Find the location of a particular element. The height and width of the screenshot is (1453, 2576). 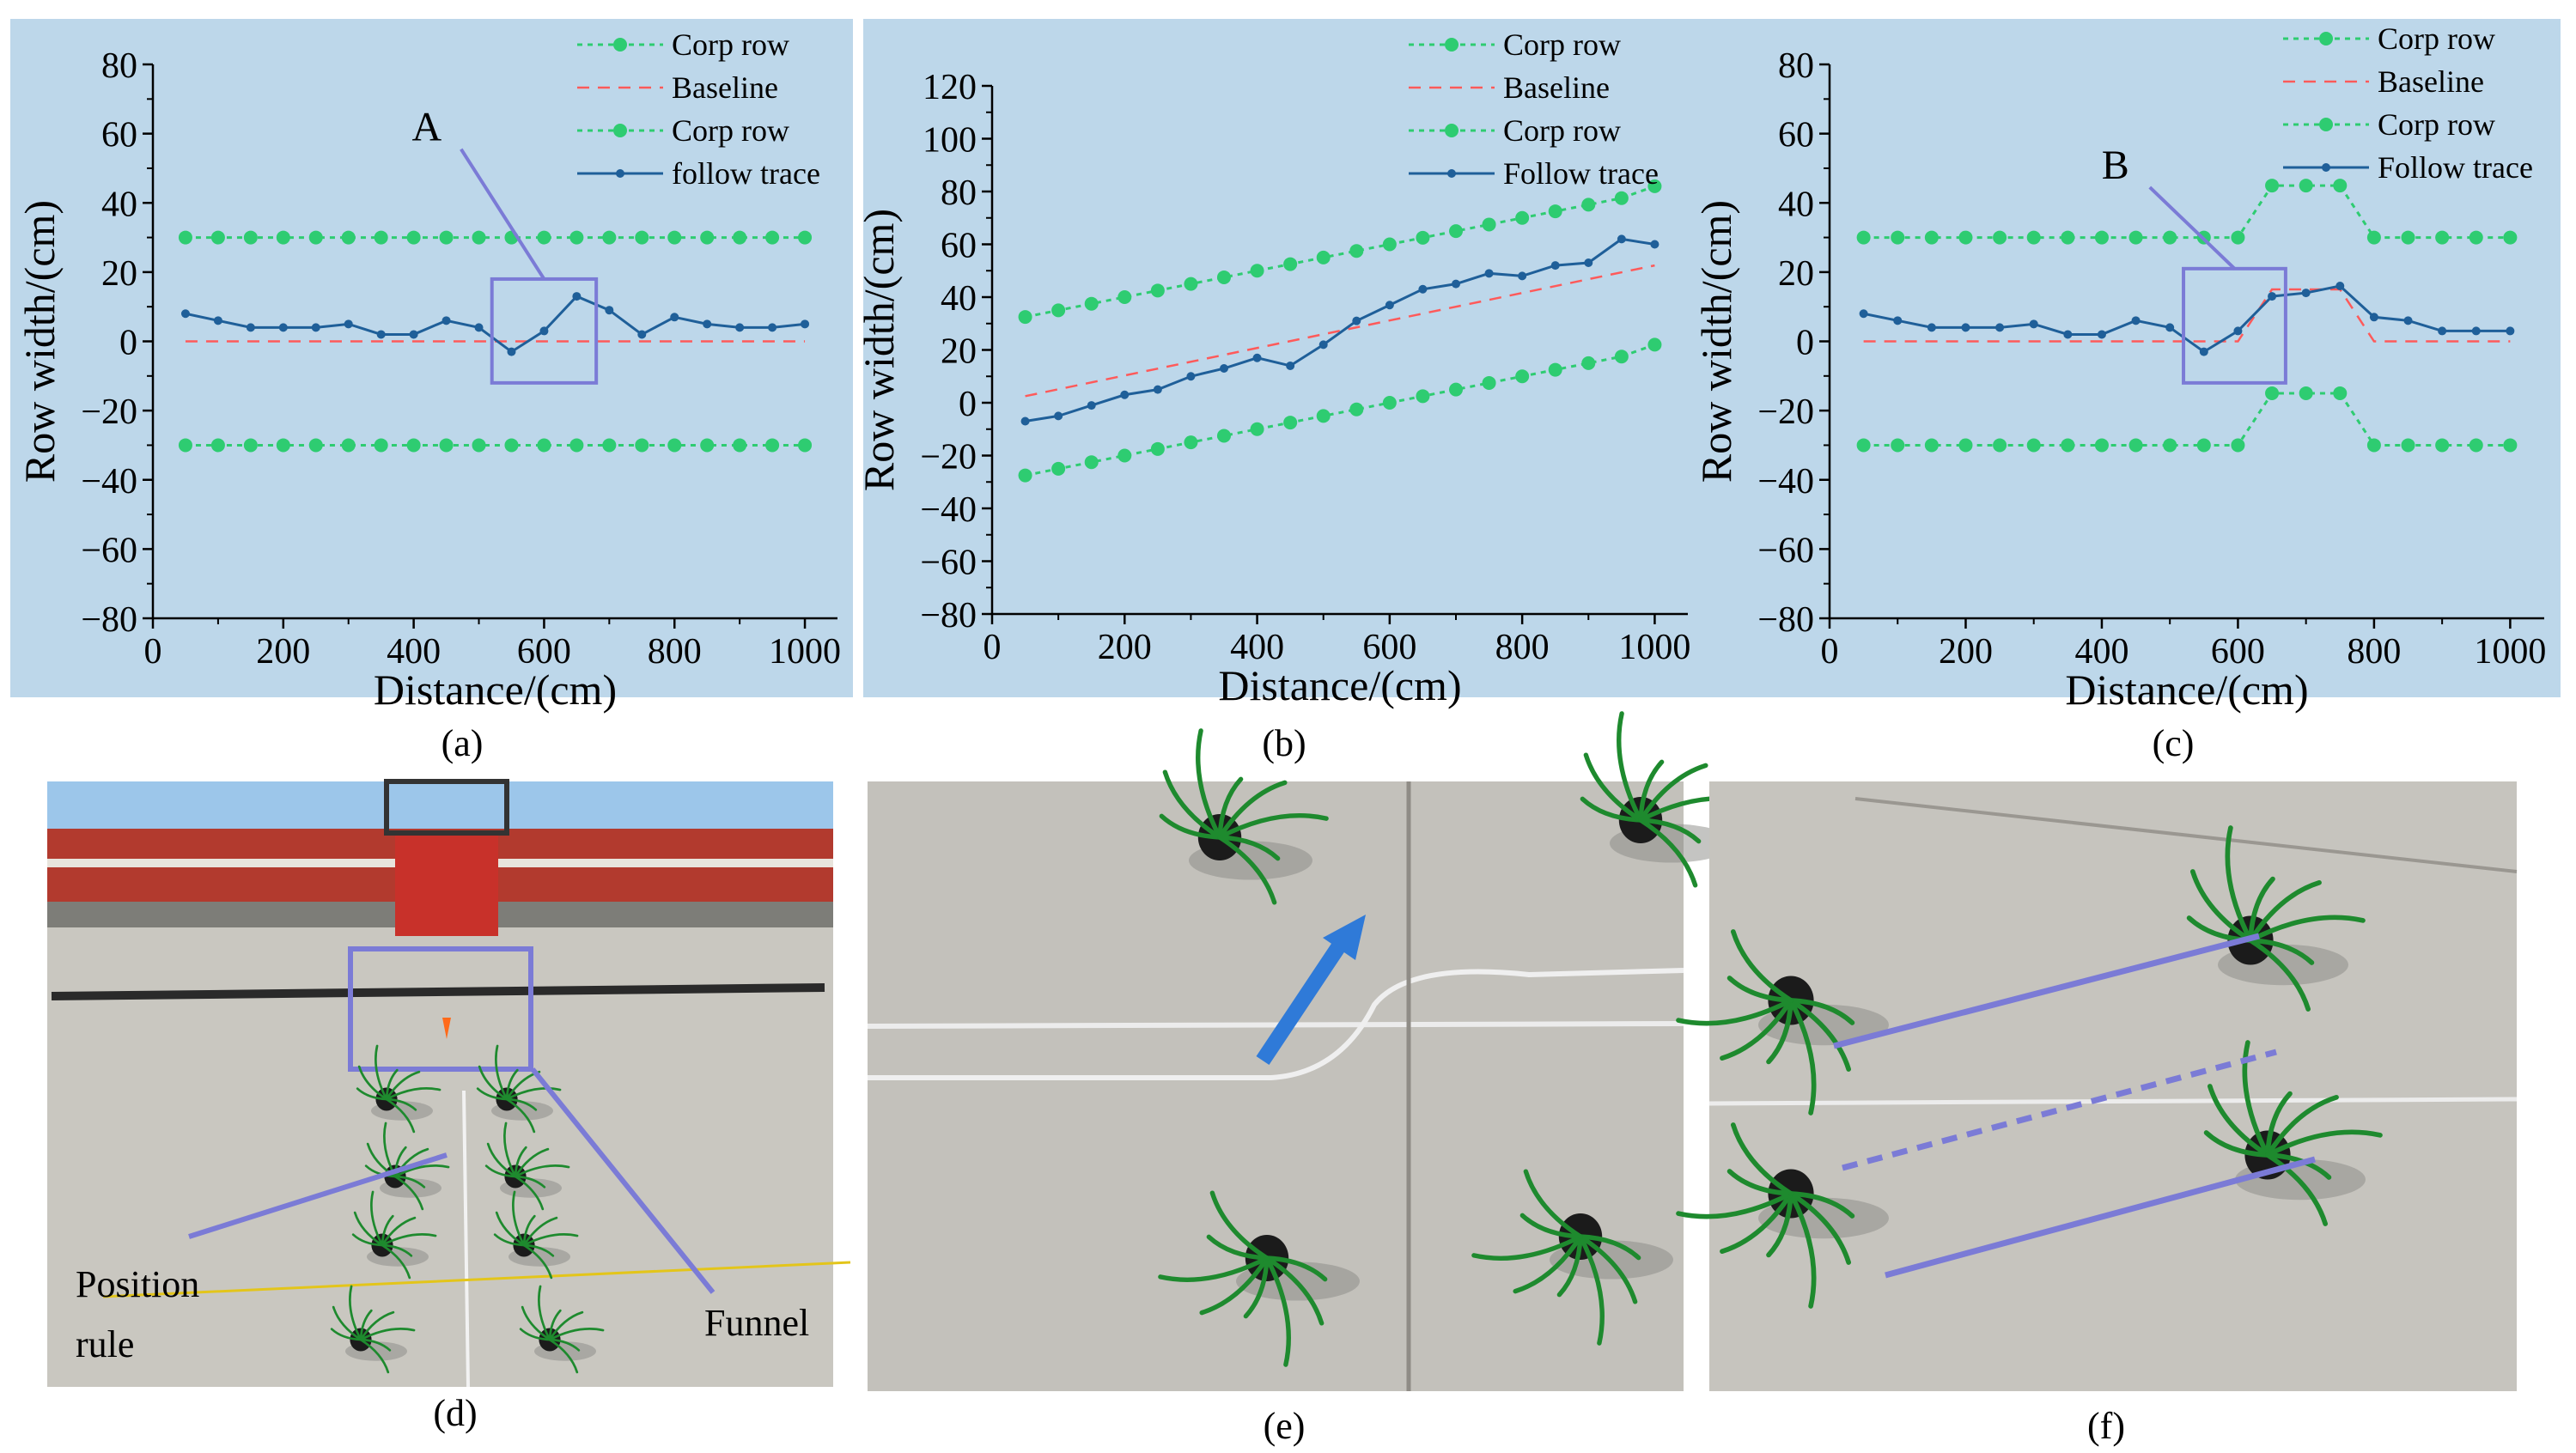

x-axis-title: Distance/(cm) is located at coordinates (1339, 685).